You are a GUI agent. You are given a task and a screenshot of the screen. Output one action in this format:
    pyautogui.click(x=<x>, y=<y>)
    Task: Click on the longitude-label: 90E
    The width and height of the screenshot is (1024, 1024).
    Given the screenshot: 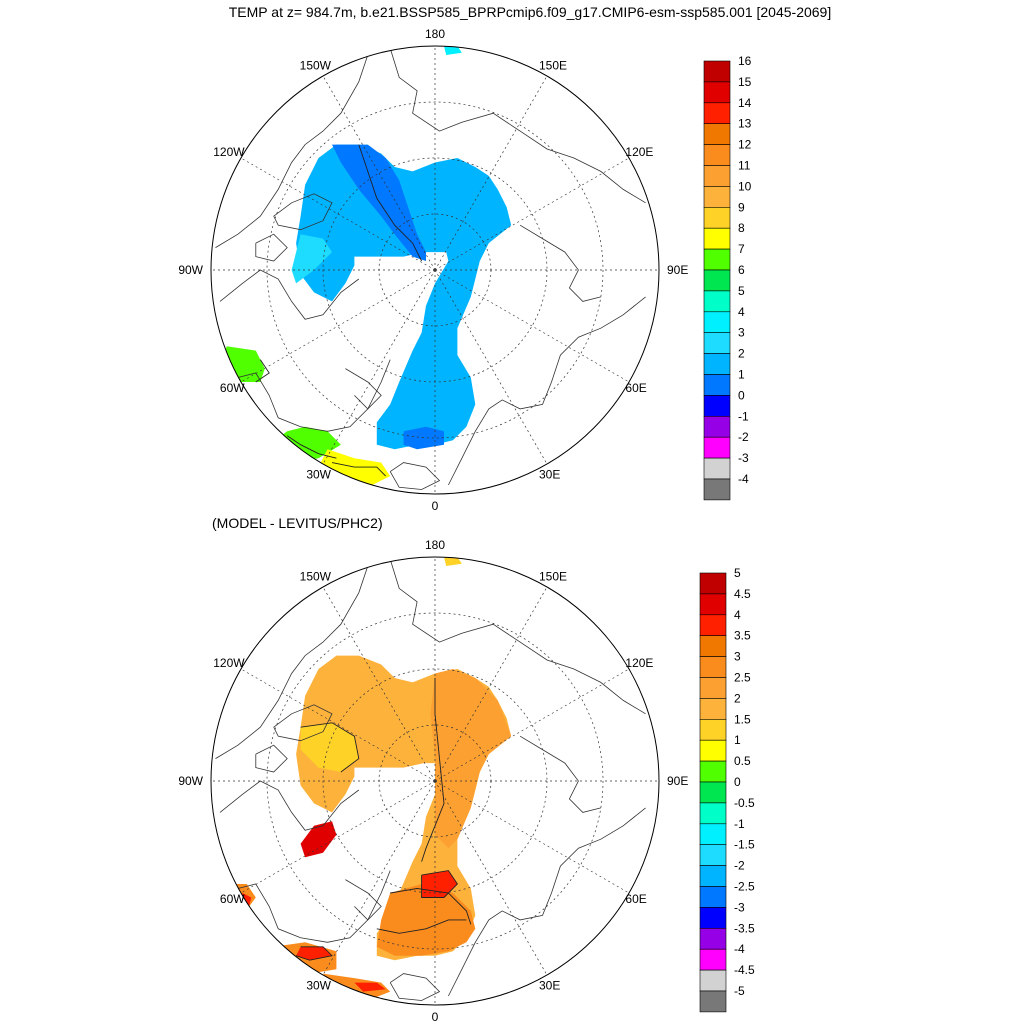 What is the action you would take?
    pyautogui.click(x=677, y=781)
    